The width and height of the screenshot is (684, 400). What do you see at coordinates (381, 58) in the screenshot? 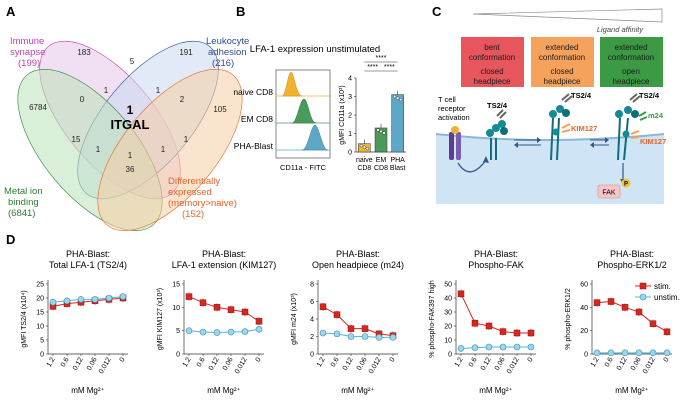
I see `significance-stars: ****` at bounding box center [381, 58].